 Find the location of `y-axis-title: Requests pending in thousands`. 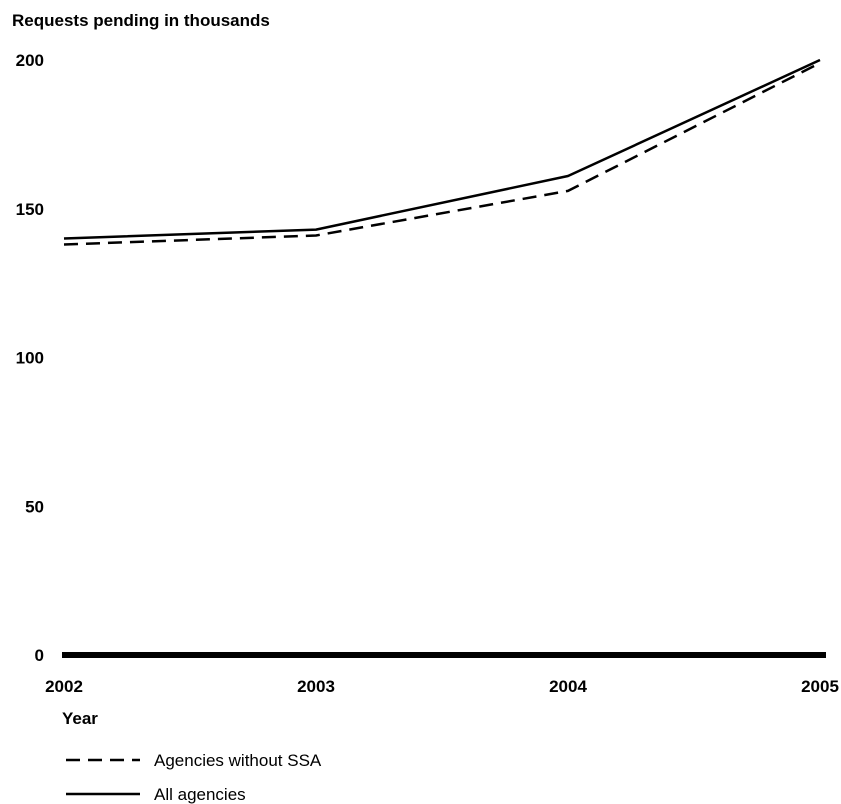

y-axis-title: Requests pending in thousands is located at coordinates (141, 20).